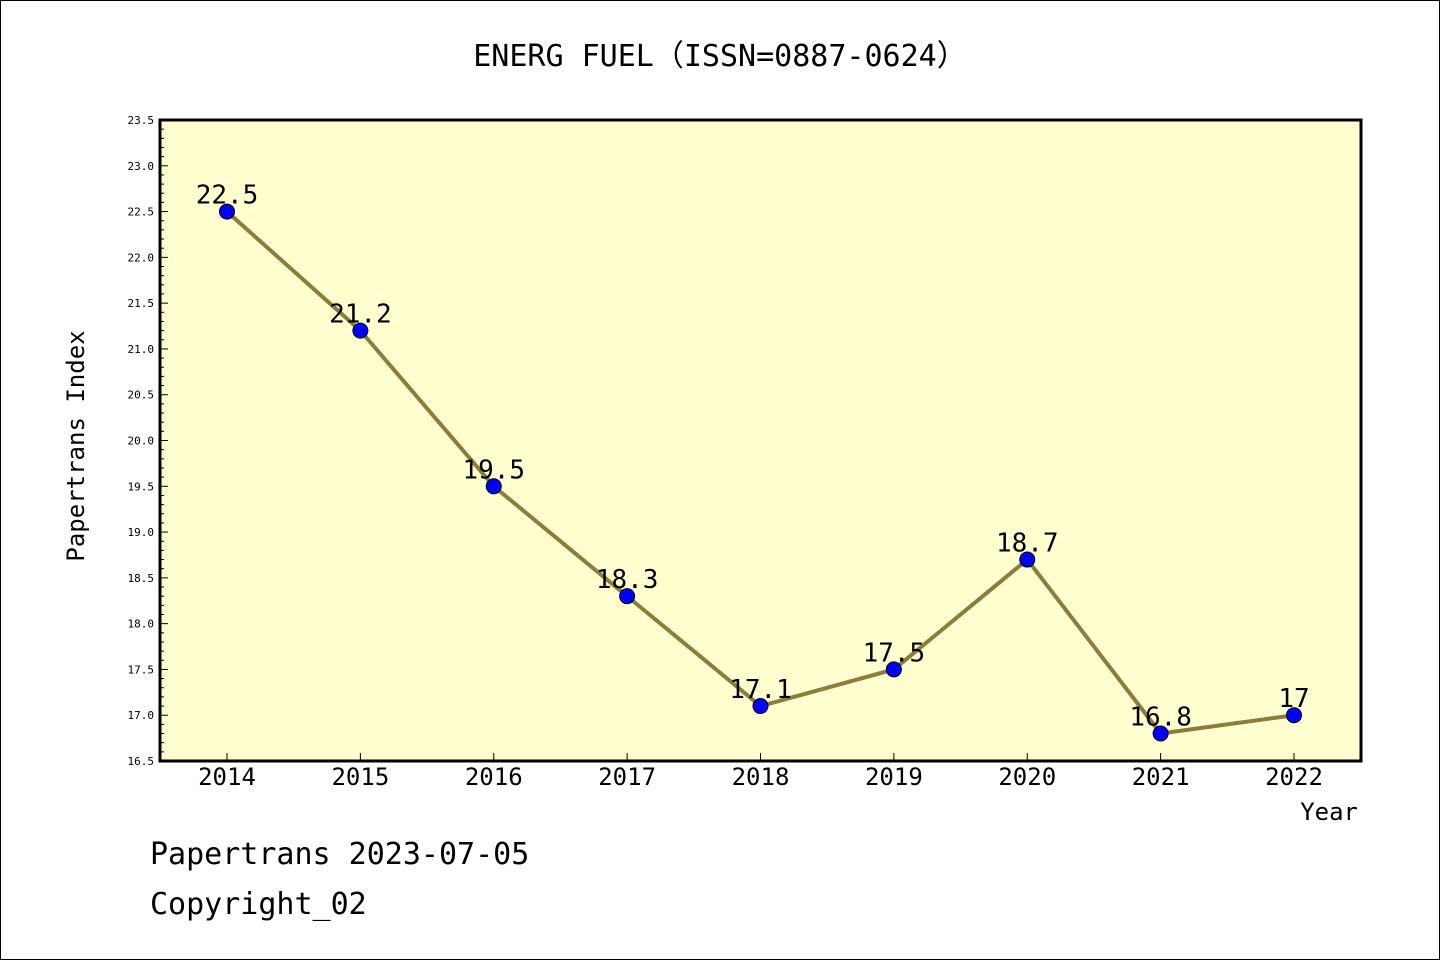 This screenshot has height=960, width=1440. Describe the element at coordinates (141, 441) in the screenshot. I see `y-tick-label: 20.0` at that location.